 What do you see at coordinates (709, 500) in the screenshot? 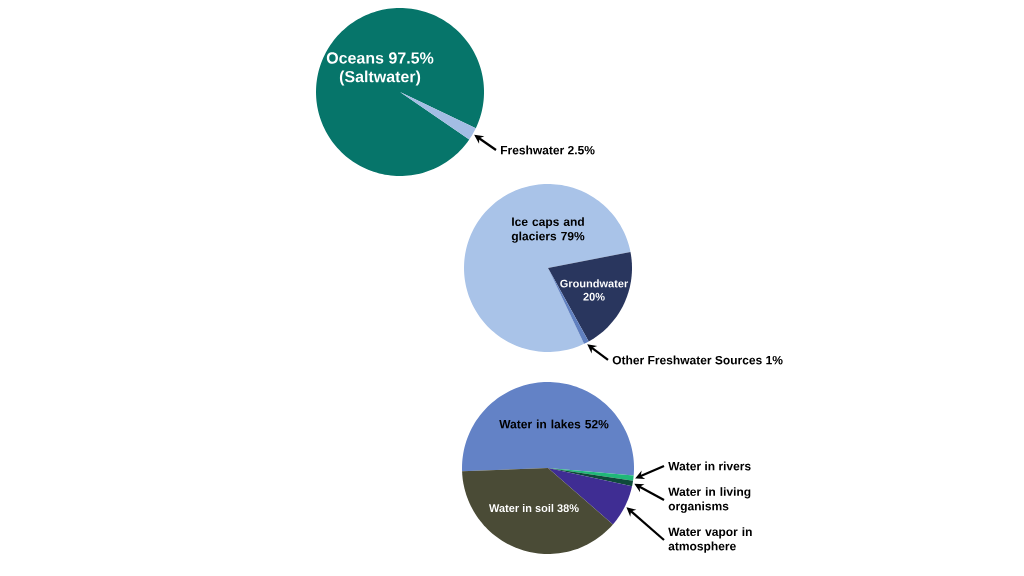
I see `slice-label: Water in living organisms` at bounding box center [709, 500].